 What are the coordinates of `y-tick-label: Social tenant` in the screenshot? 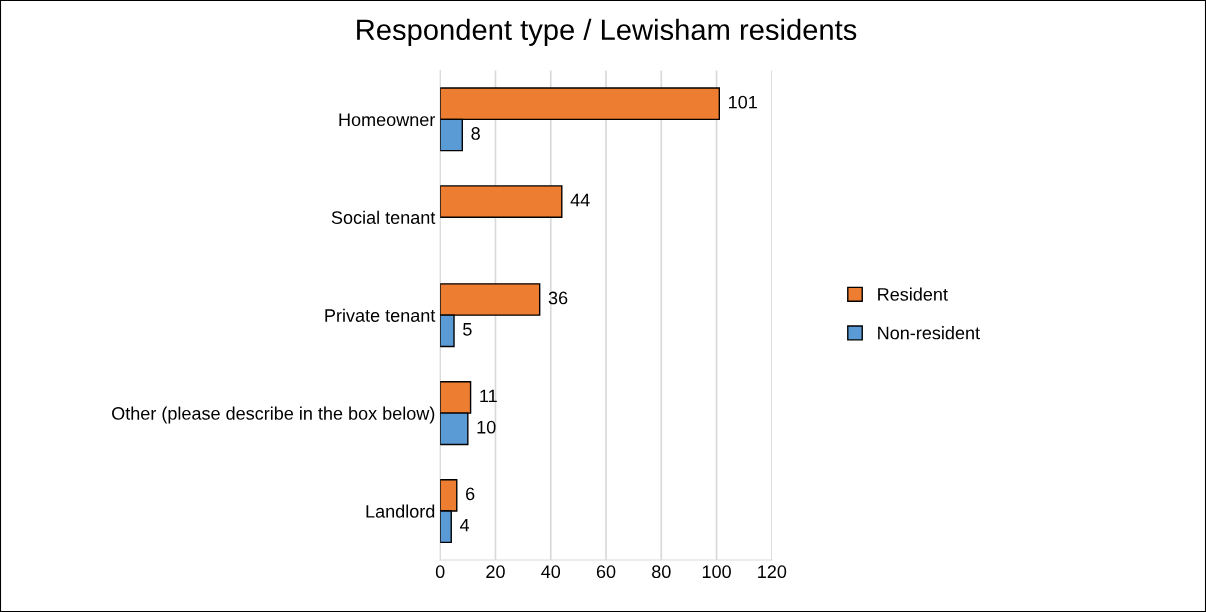 It's located at (383, 217).